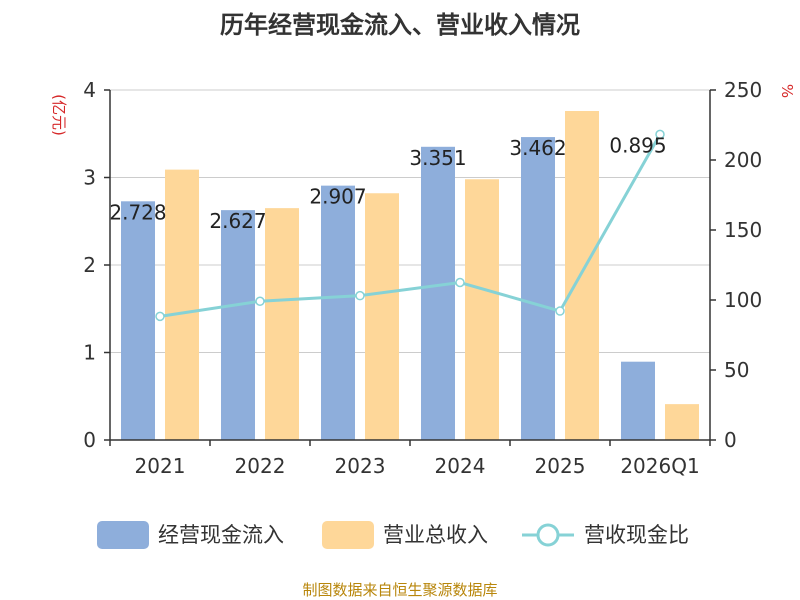 Image resolution: width=800 pixels, height=600 pixels. What do you see at coordinates (743, 90) in the screenshot?
I see `right-axis-tick-label: 250` at bounding box center [743, 90].